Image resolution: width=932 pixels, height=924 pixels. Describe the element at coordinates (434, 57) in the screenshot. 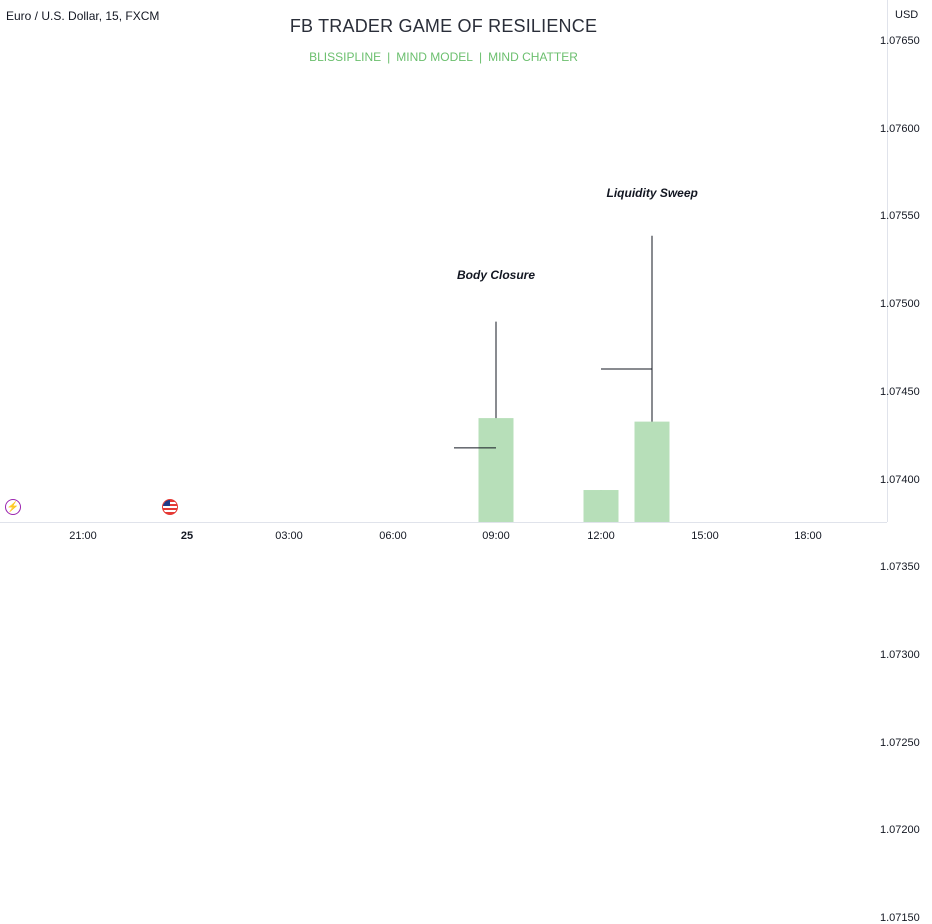

I see `subtitle-item-mind-model: MIND MODEL` at that location.